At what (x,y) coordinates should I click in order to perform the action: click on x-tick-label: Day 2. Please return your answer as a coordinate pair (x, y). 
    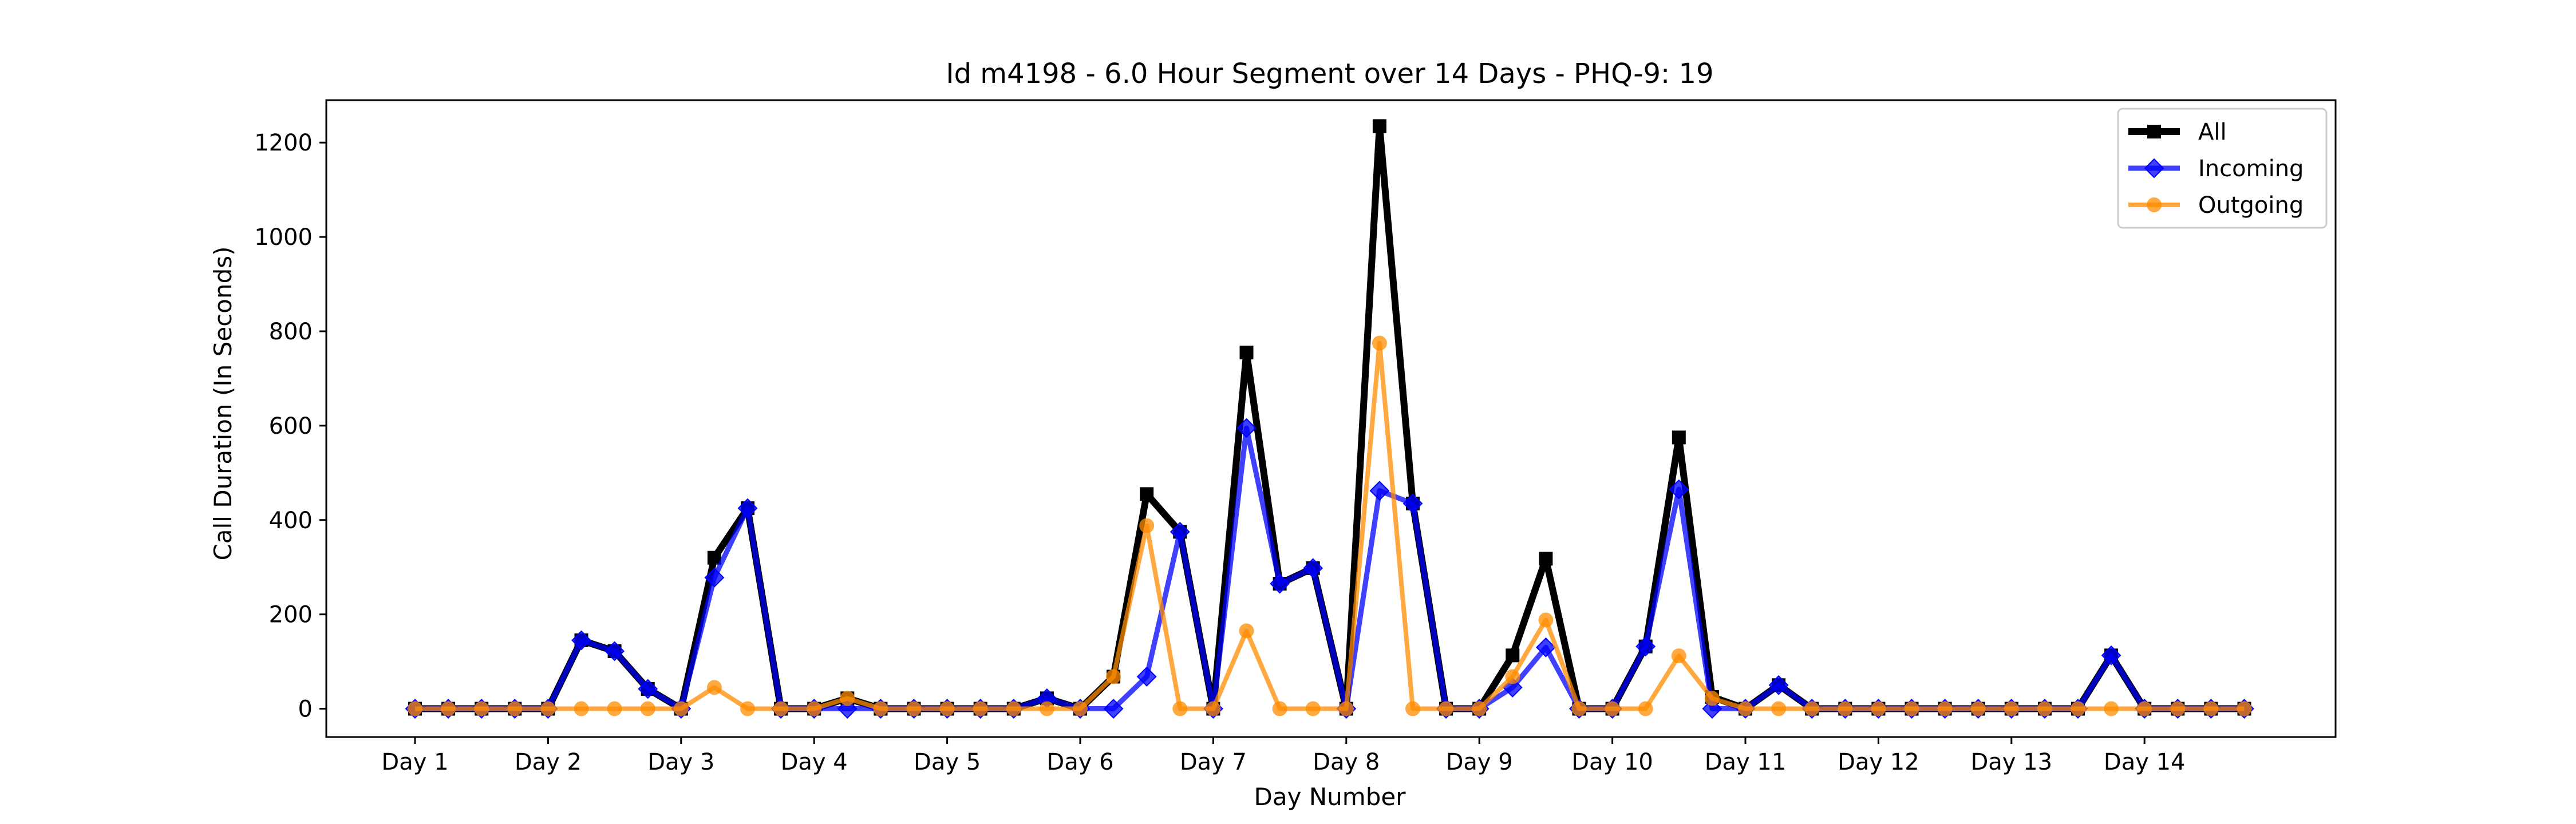
    Looking at the image, I should click on (548, 762).